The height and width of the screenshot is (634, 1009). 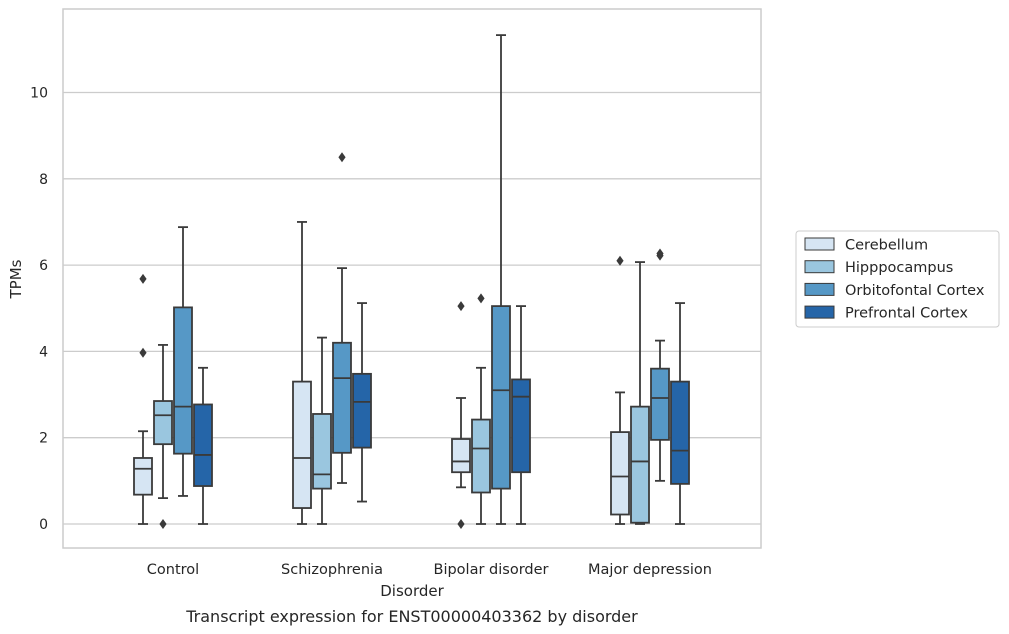 I want to click on legend-frame, so click(x=897, y=279).